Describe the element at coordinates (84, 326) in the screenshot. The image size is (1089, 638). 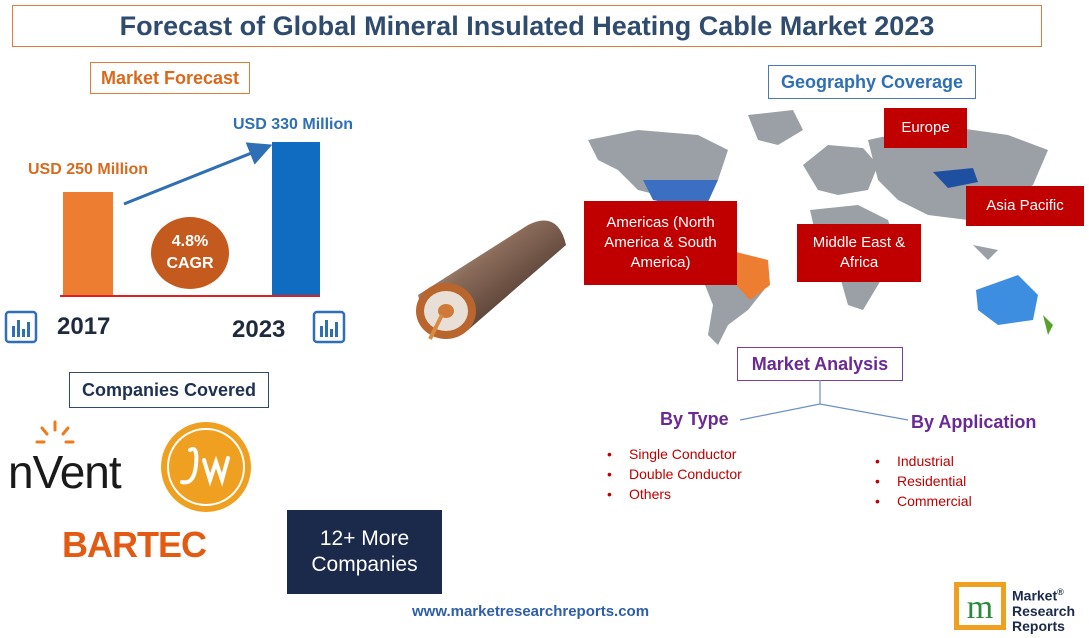
I see `year-2017: 2017` at that location.